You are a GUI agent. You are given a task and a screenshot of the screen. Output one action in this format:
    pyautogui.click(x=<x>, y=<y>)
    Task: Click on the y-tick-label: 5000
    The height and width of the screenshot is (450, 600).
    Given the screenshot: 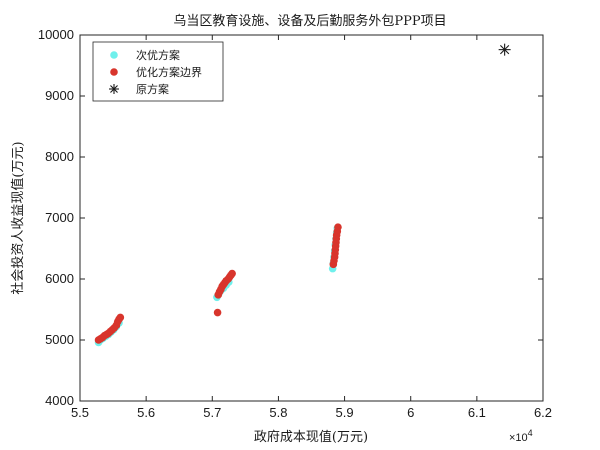 What is the action you would take?
    pyautogui.click(x=59, y=339)
    